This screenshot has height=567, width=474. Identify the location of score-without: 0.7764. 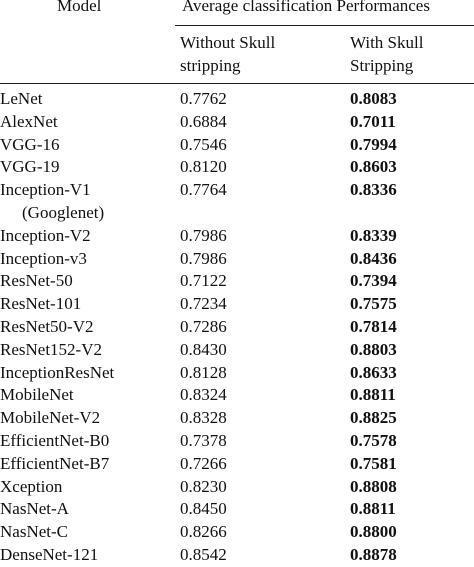
(203, 190).